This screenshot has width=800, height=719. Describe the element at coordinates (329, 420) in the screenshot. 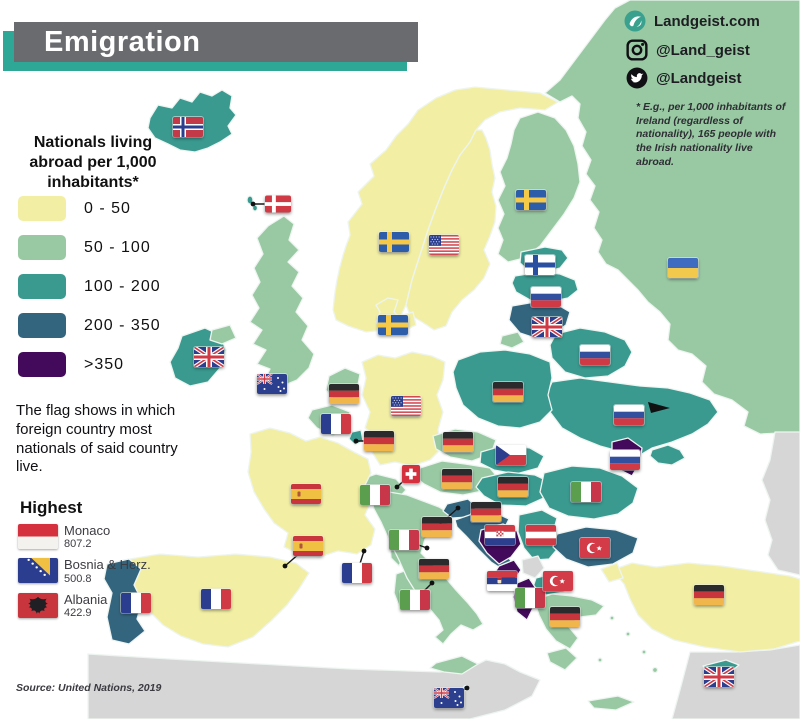

I see `country-belgium` at that location.